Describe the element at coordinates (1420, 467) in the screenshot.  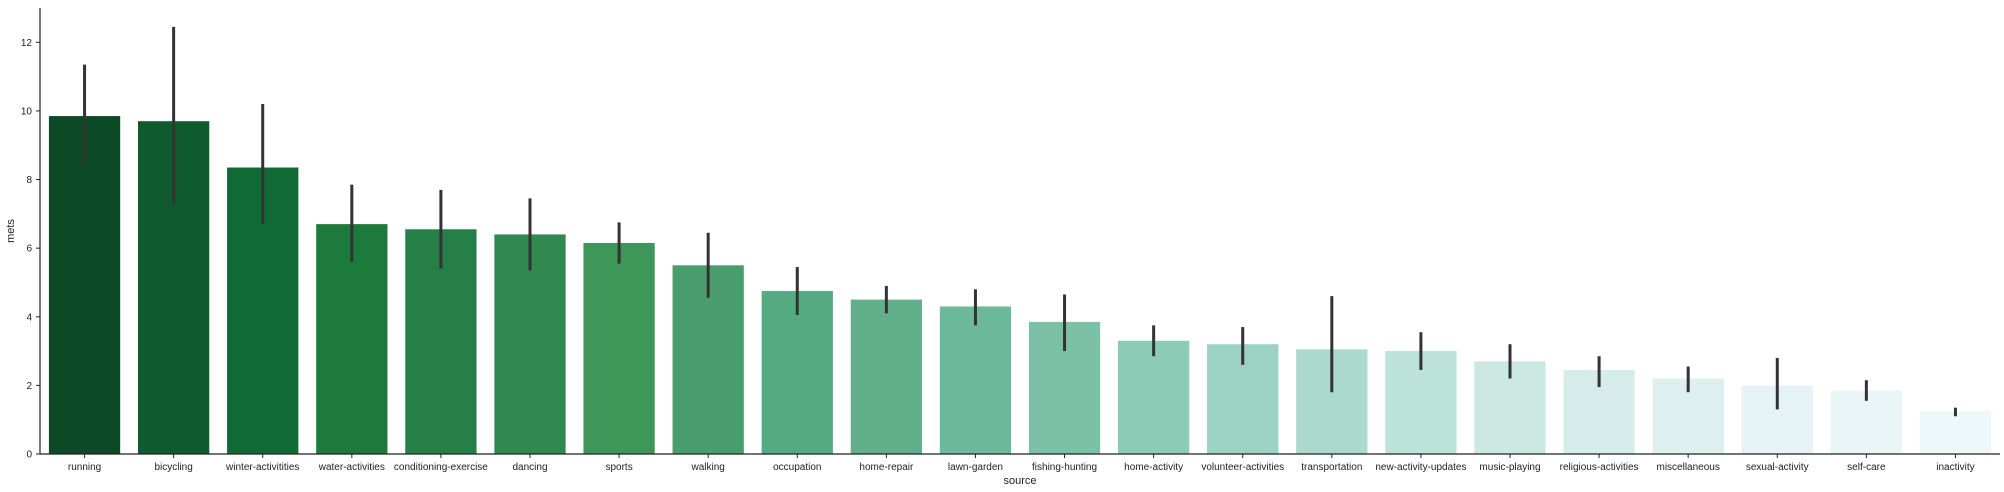
I see `x-tick-label: new-activity-updates` at that location.